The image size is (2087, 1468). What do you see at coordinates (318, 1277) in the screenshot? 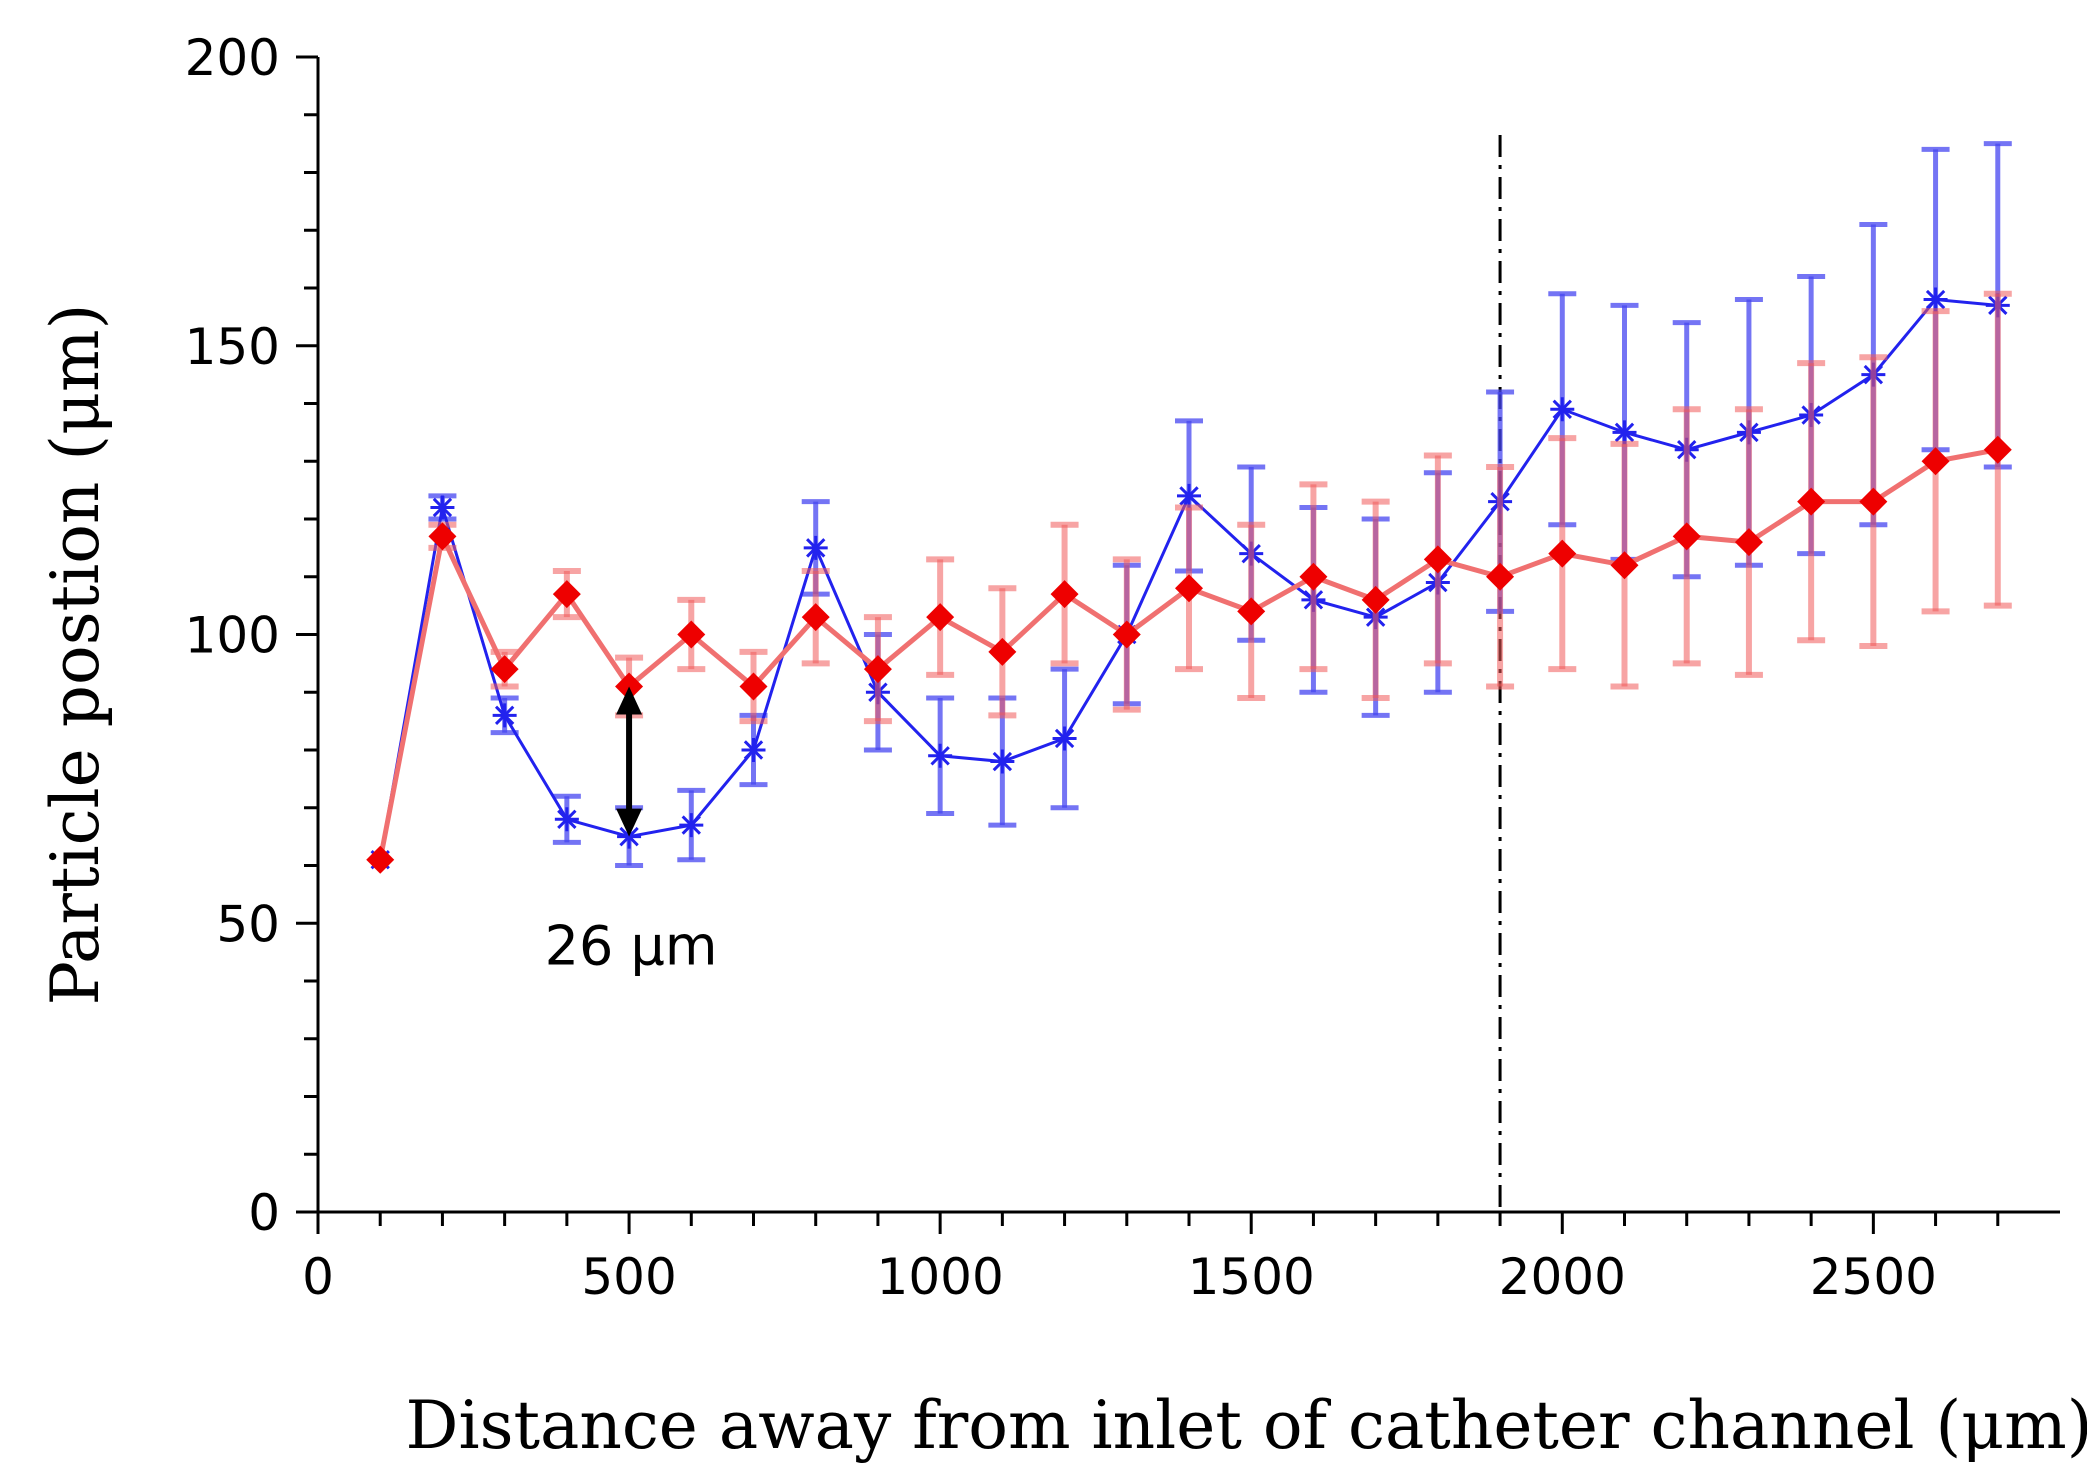
I see `x-tick-label: 0` at bounding box center [318, 1277].